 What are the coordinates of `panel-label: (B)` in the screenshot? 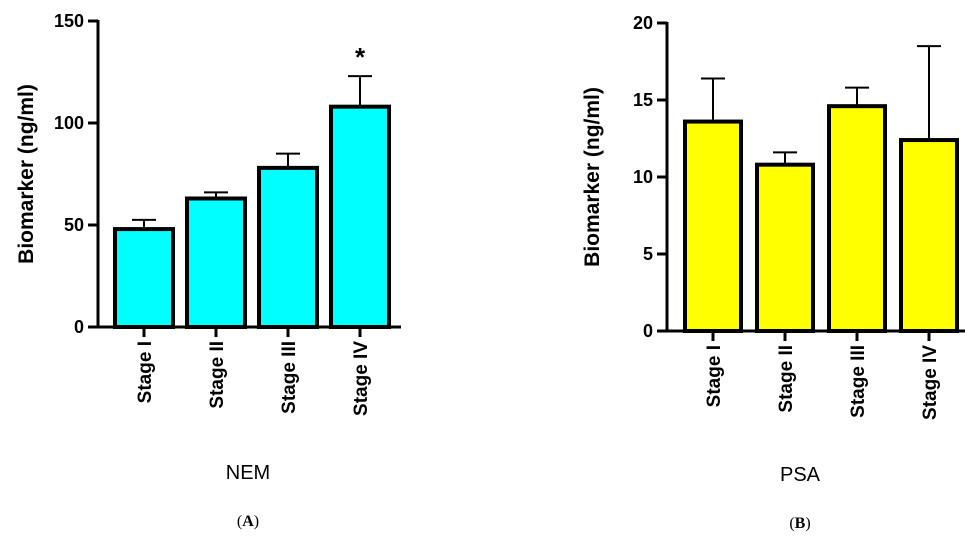 It's located at (799, 523).